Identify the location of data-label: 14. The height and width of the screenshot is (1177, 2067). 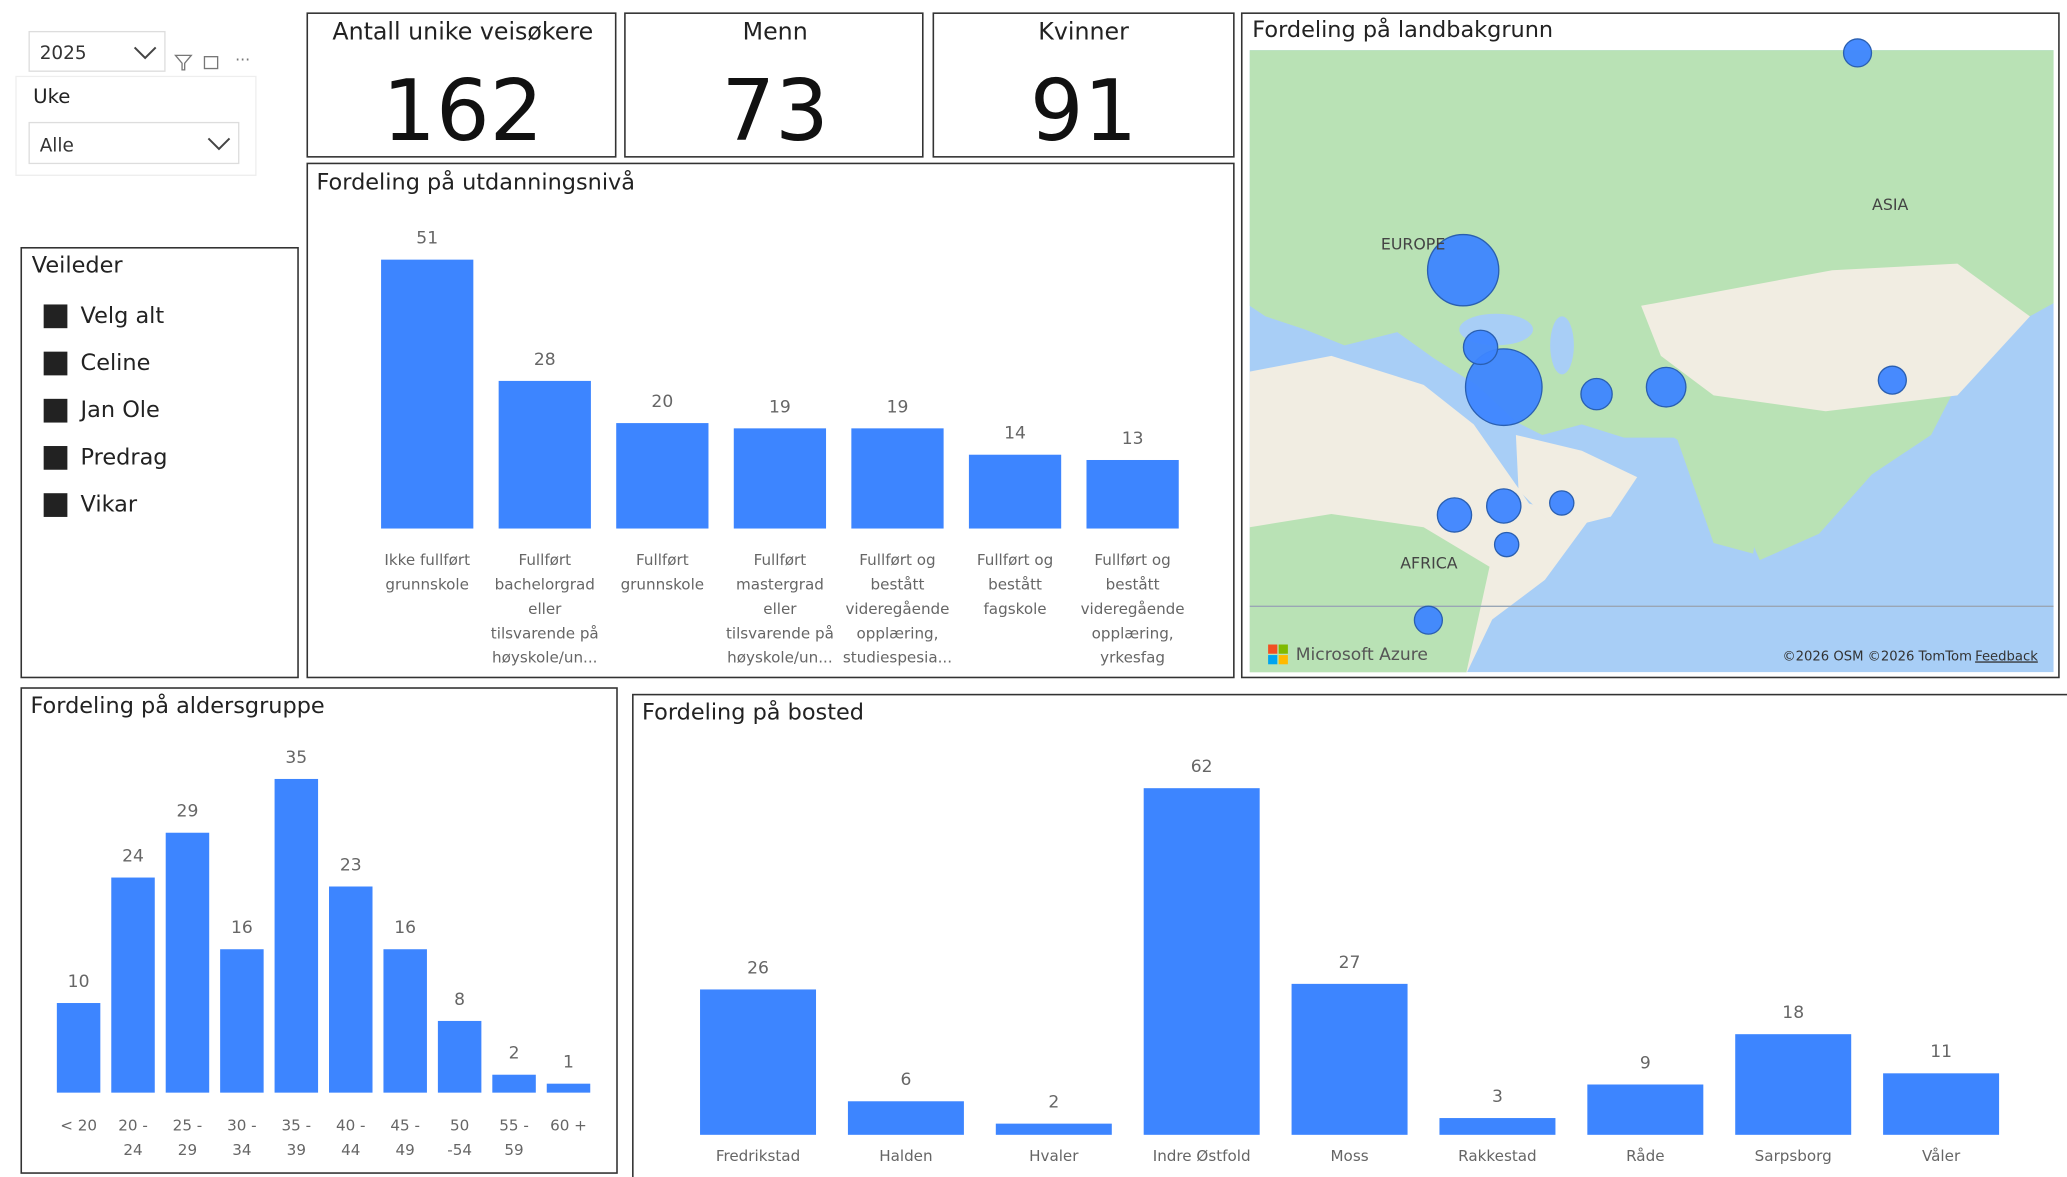
(1015, 434).